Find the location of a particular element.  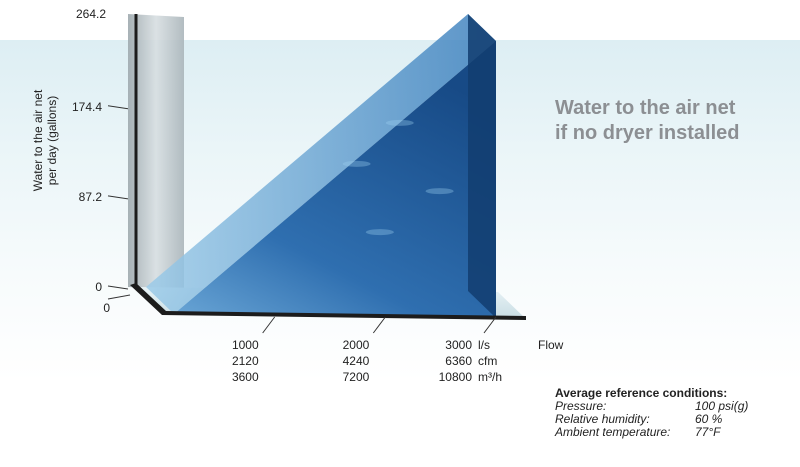

x-tick-label: 2120 is located at coordinates (245, 361).